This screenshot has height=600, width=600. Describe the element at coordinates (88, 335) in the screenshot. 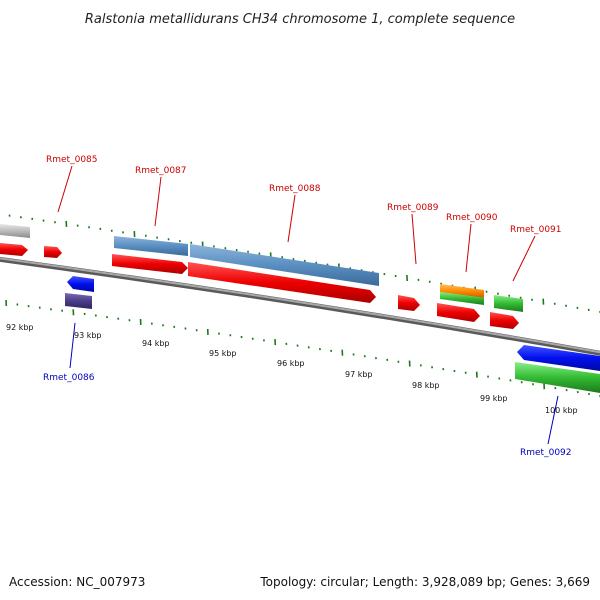

I see `scale-tick-label: 93 kbp` at that location.